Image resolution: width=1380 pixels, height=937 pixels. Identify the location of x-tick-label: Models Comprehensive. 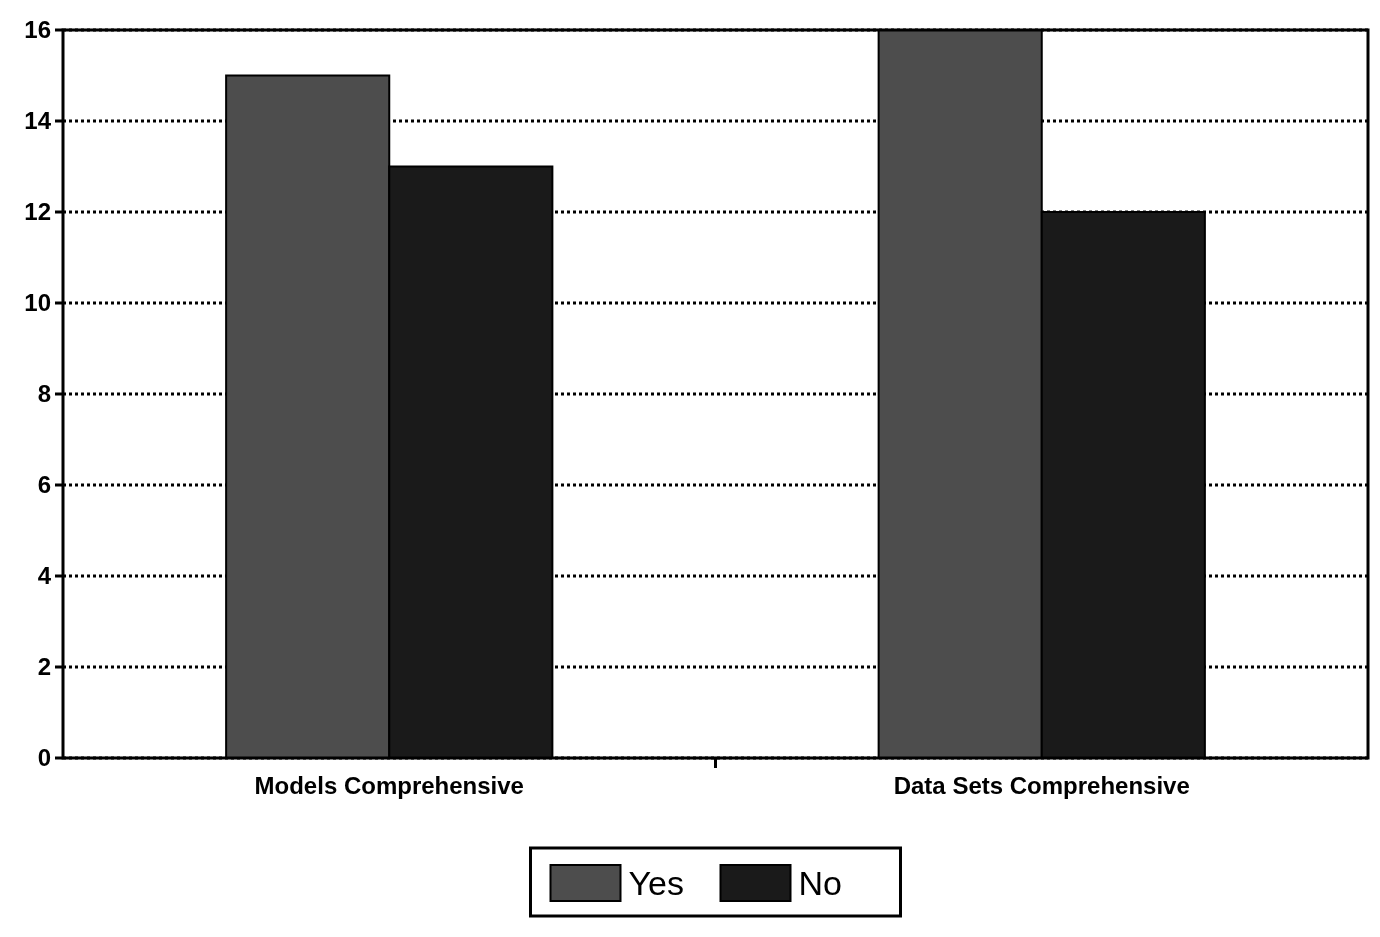
(389, 785).